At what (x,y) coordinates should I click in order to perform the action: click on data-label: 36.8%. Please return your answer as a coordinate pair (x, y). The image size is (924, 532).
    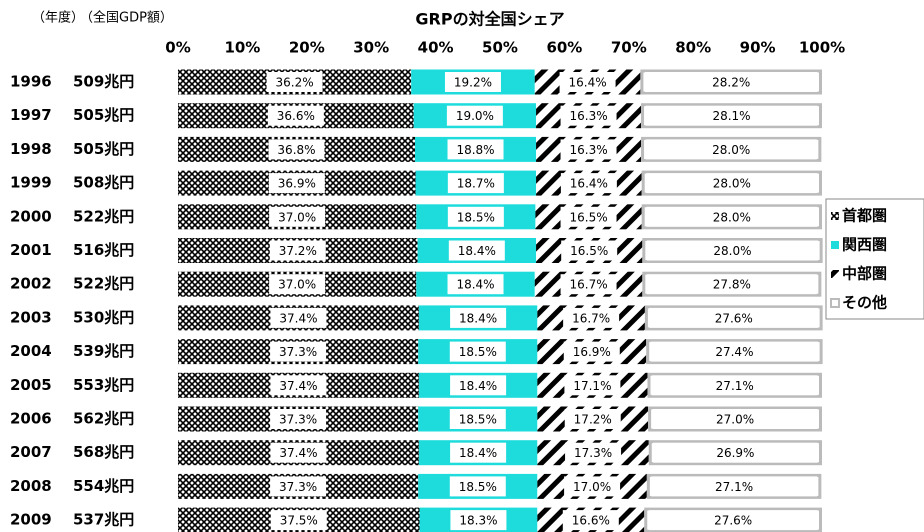
    Looking at the image, I should click on (296, 150).